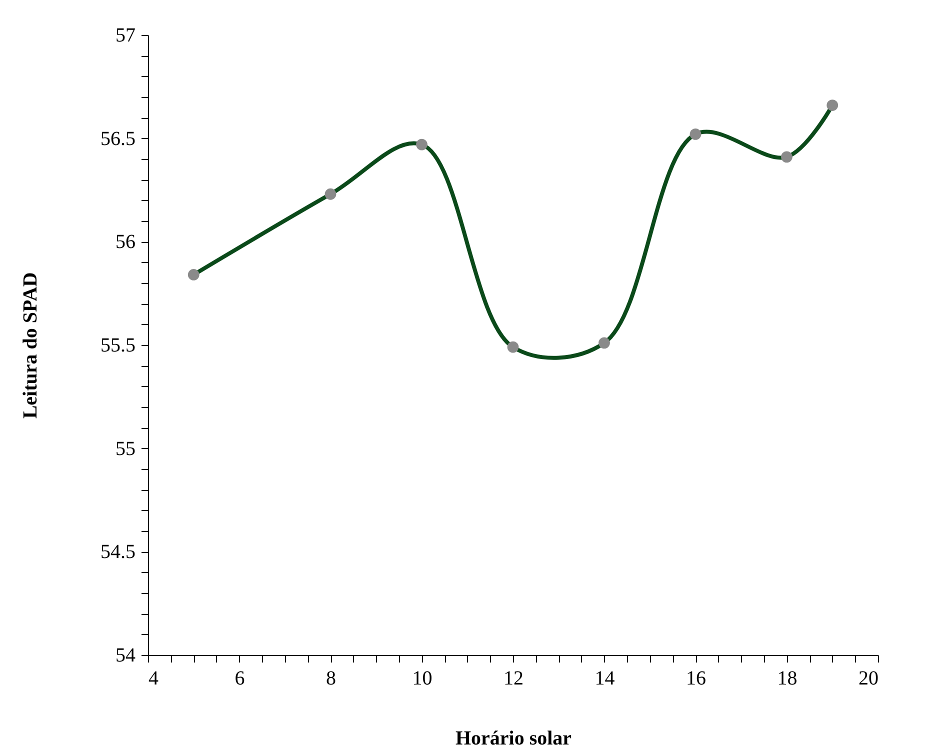 The width and height of the screenshot is (929, 751). I want to click on y-tick-label: 56.5, so click(118, 139).